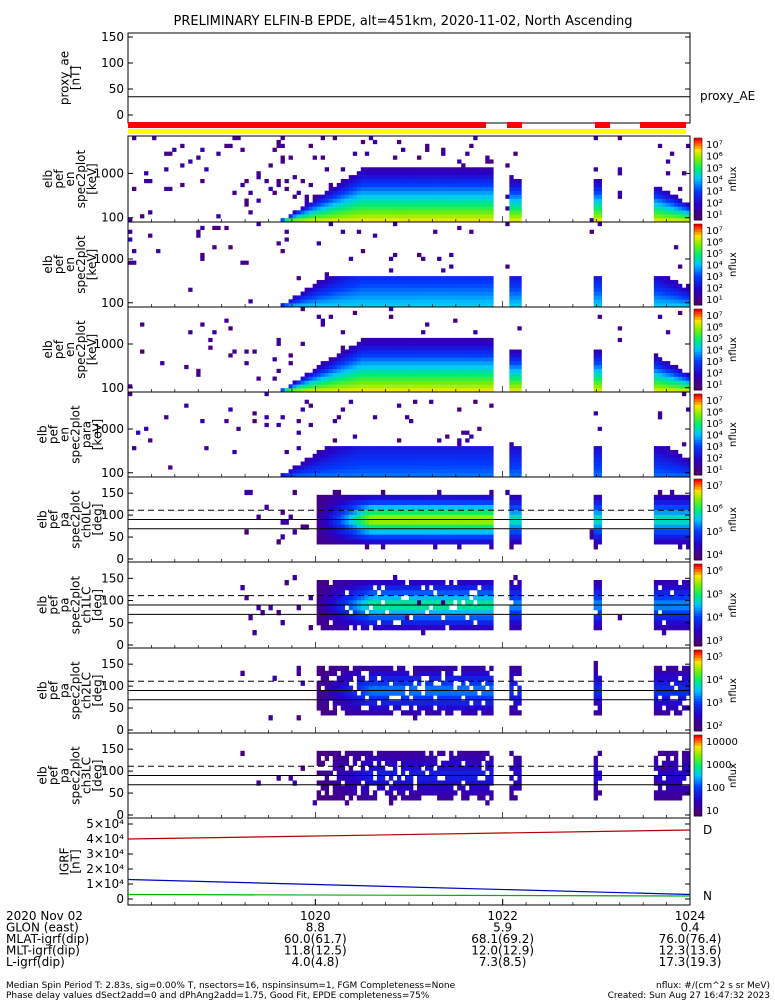 This screenshot has width=775, height=1000. I want to click on colorbar-en_para, so click(698, 362).